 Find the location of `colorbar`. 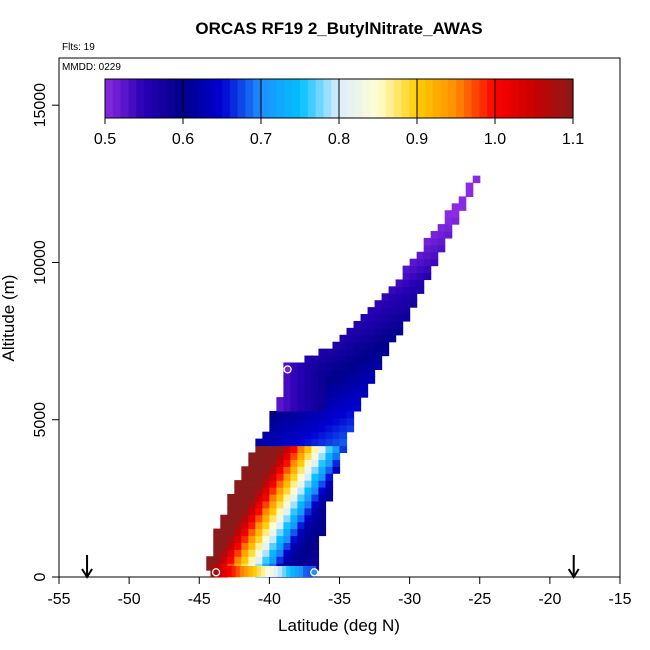

colorbar is located at coordinates (339, 98).